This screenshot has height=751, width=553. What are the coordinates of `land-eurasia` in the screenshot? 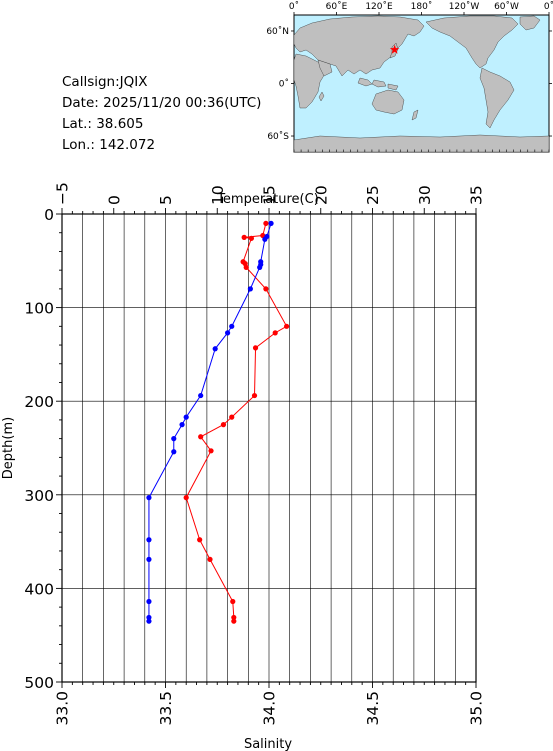 It's located at (359, 46).